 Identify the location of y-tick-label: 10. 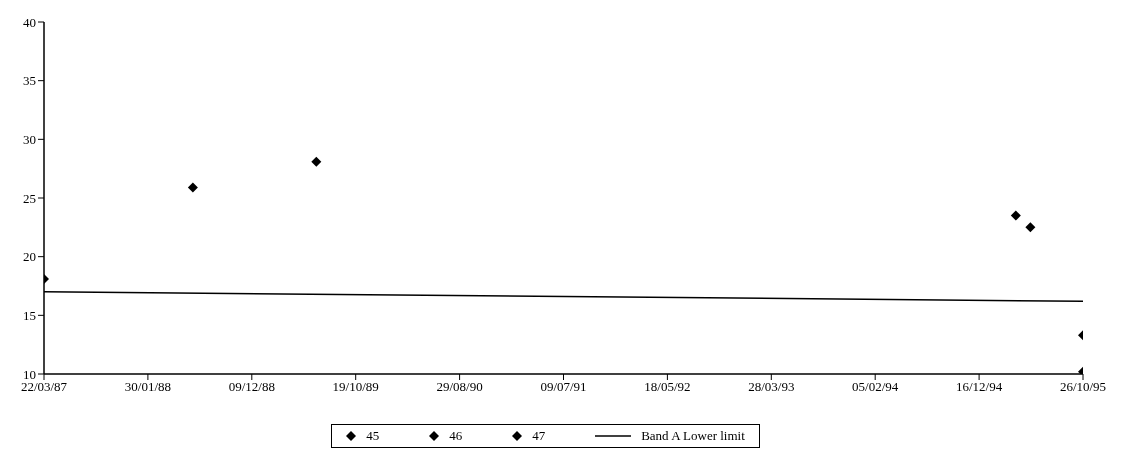
(29, 374).